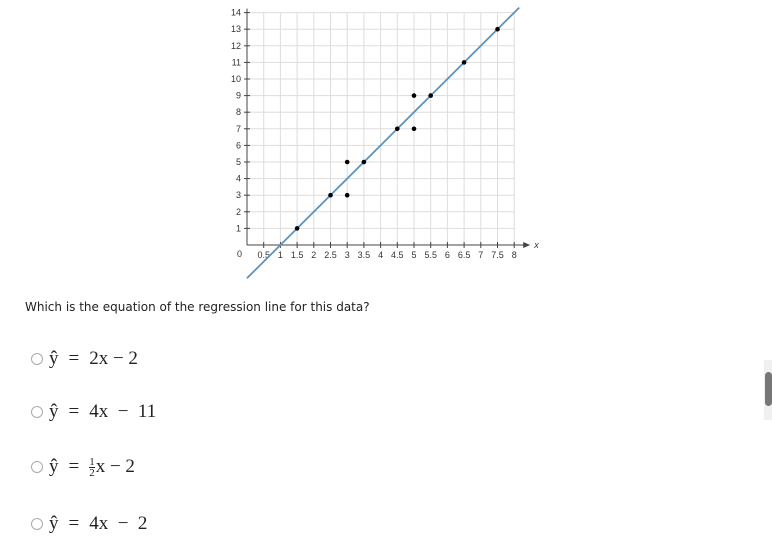 The height and width of the screenshot is (555, 772). What do you see at coordinates (236, 79) in the screenshot?
I see `y-tick-label: 10` at bounding box center [236, 79].